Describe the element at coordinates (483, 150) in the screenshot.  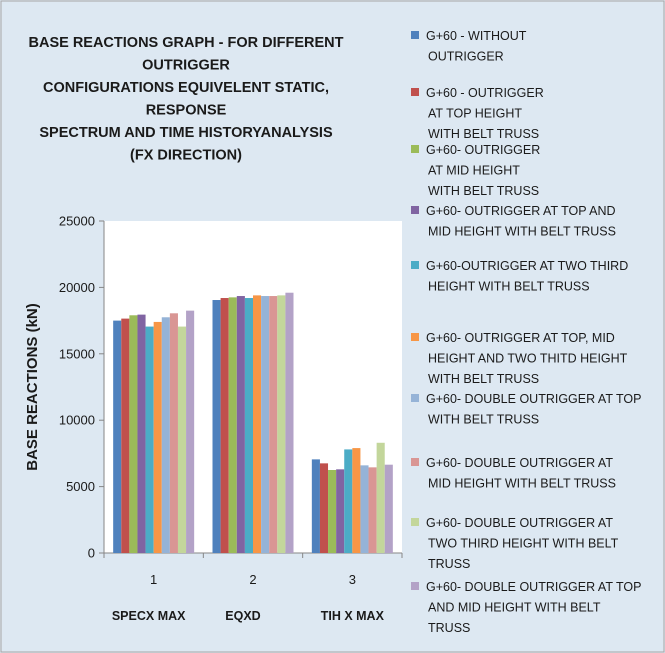
I see `legend-label-3: G+60- OUTRIGGER` at that location.